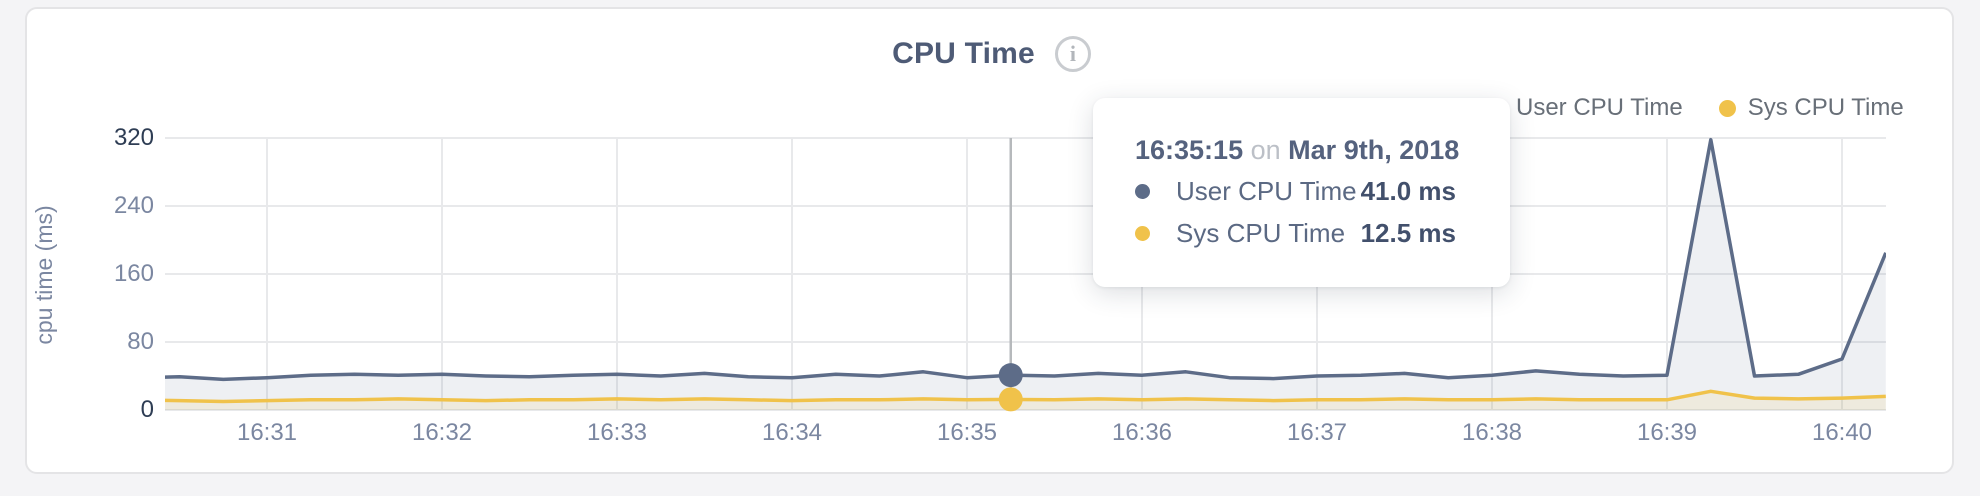 The image size is (1980, 496). Describe the element at coordinates (1317, 432) in the screenshot. I see `x-tick-1637: 16:37` at that location.